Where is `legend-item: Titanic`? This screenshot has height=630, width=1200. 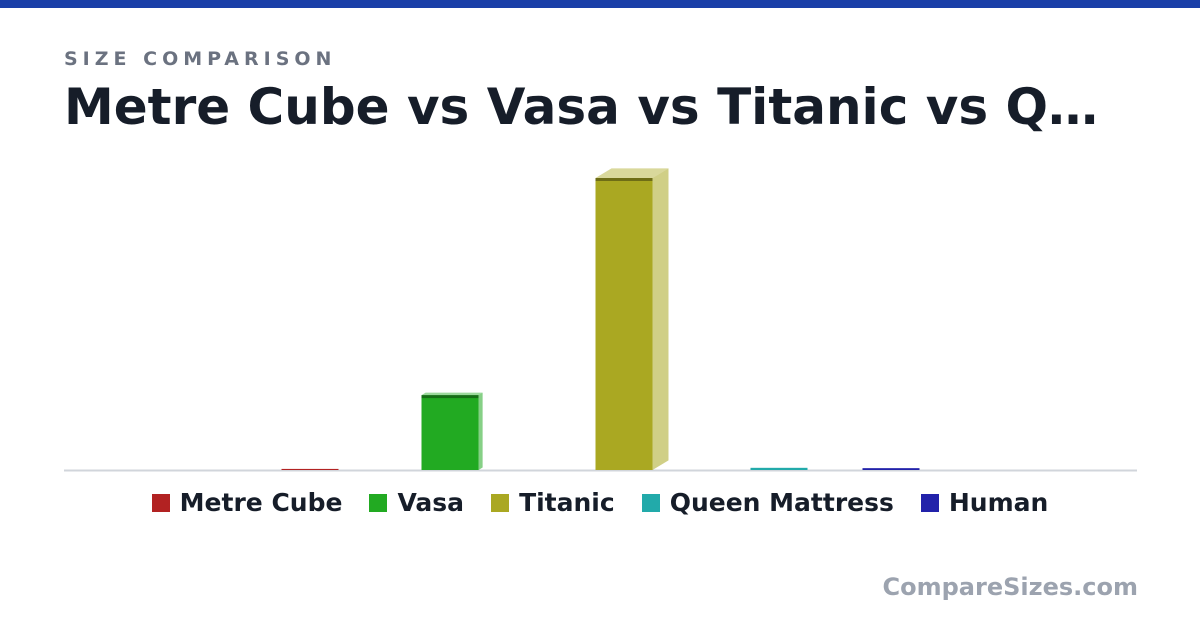
legend-item: Titanic is located at coordinates (553, 502).